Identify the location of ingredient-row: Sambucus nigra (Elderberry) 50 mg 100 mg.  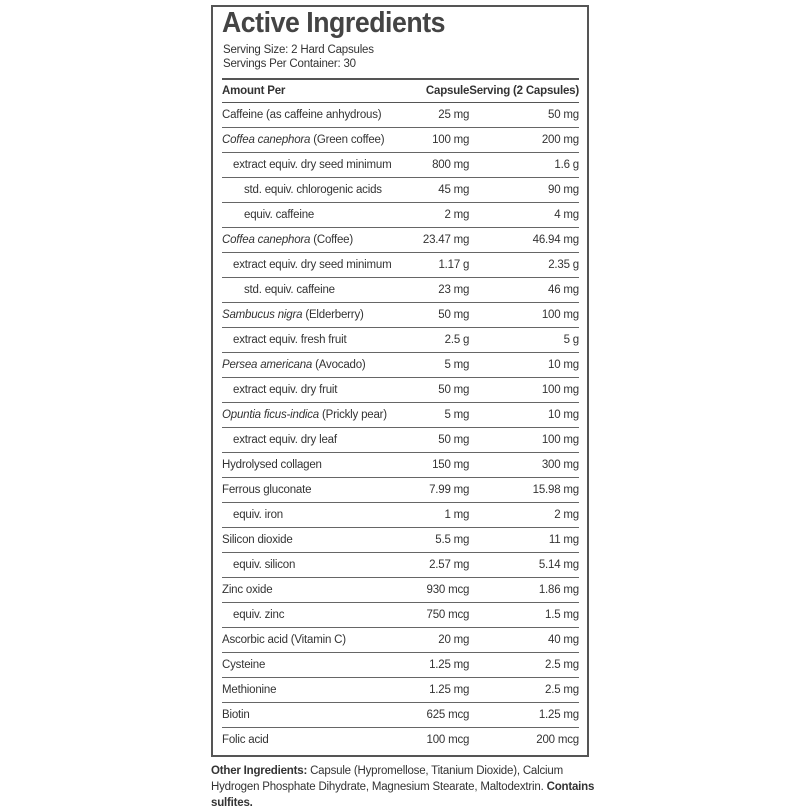
(400, 315).